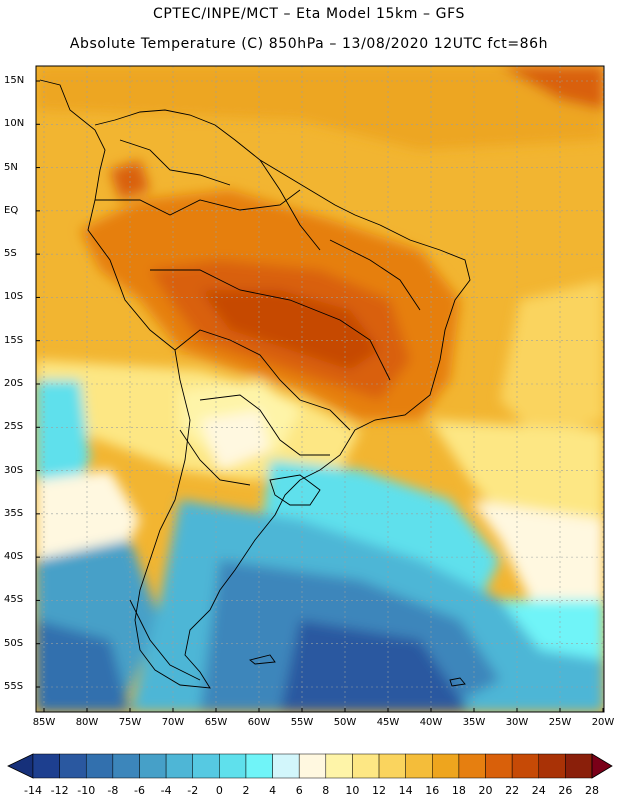  I want to click on colorbar-label: -8, so click(113, 790).